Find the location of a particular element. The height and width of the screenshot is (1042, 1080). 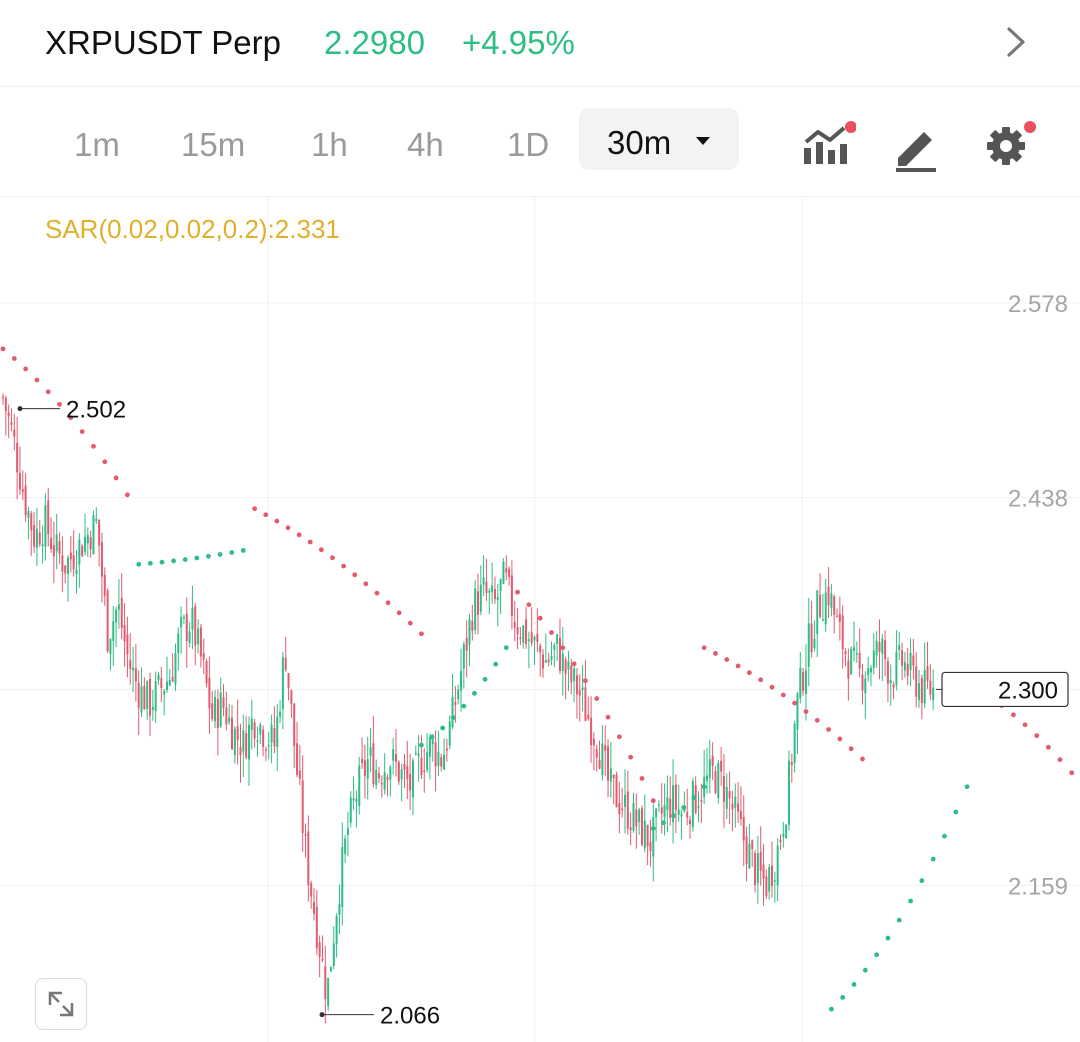

indicators-icon is located at coordinates (828, 146).